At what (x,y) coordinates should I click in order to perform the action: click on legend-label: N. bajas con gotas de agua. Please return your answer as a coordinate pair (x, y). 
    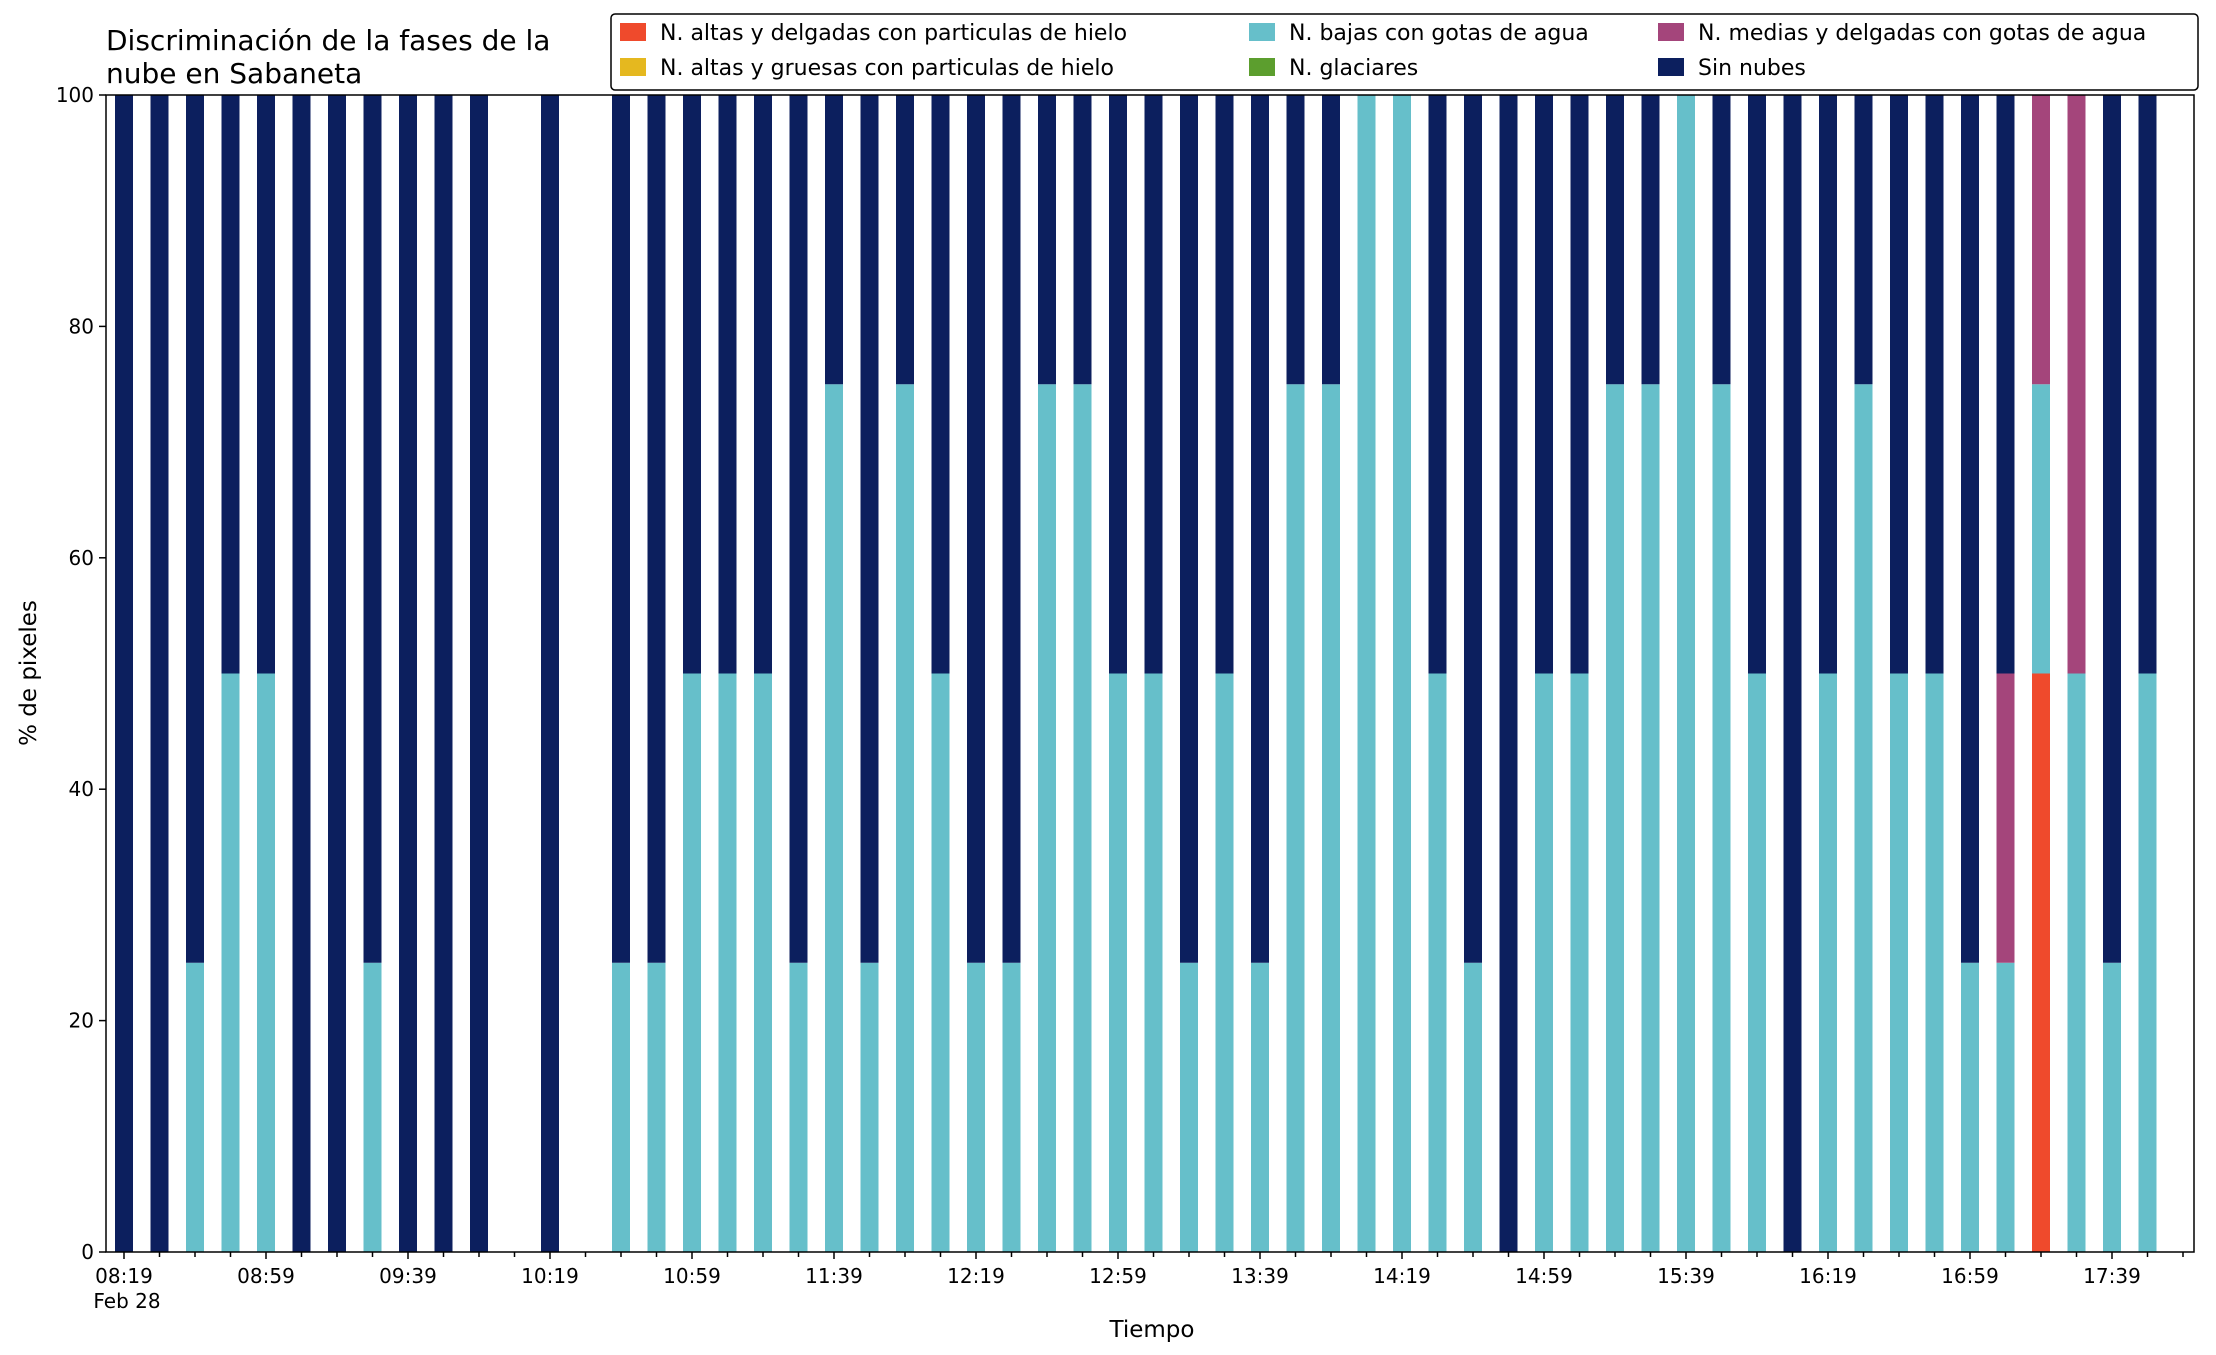
    Looking at the image, I should click on (1439, 33).